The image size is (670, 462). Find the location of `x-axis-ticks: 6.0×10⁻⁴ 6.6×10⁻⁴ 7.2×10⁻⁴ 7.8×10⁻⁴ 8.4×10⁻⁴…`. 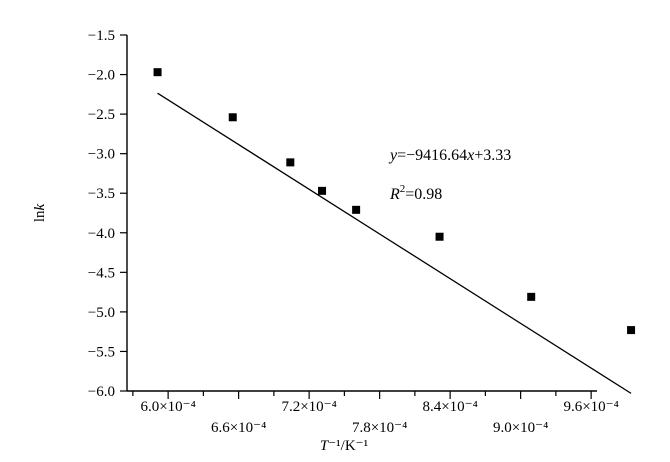

x-axis-ticks: 6.0×10⁻⁴ 6.6×10⁻⁴ 7.2×10⁻⁴ 7.8×10⁻⁴ 8.4×10⁻⁴… is located at coordinates (375, 413).